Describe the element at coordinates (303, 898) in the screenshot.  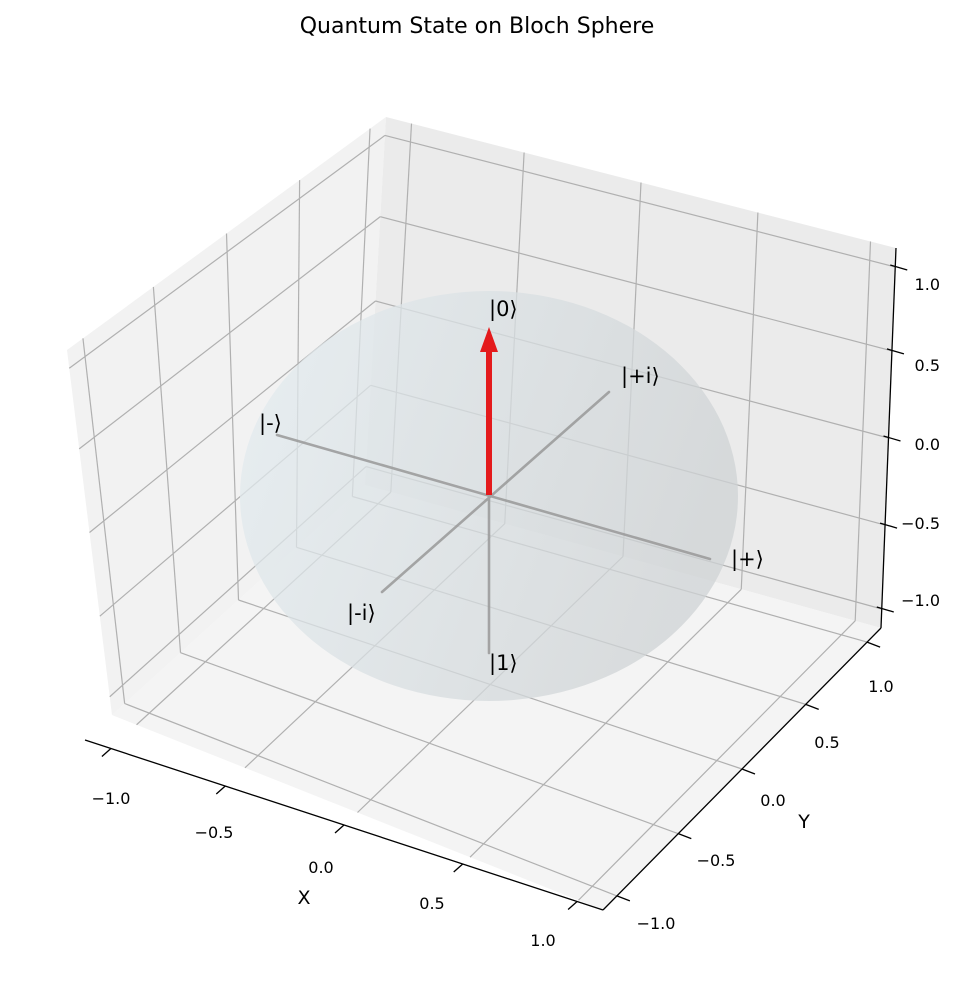
I see `x-axis-label: X` at that location.